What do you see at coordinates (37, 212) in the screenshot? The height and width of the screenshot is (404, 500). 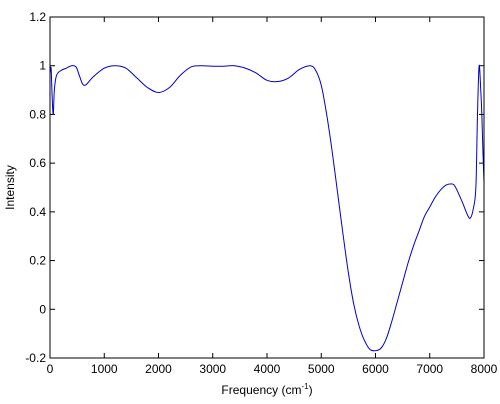 I see `y-tick-label: 0.4` at bounding box center [37, 212].